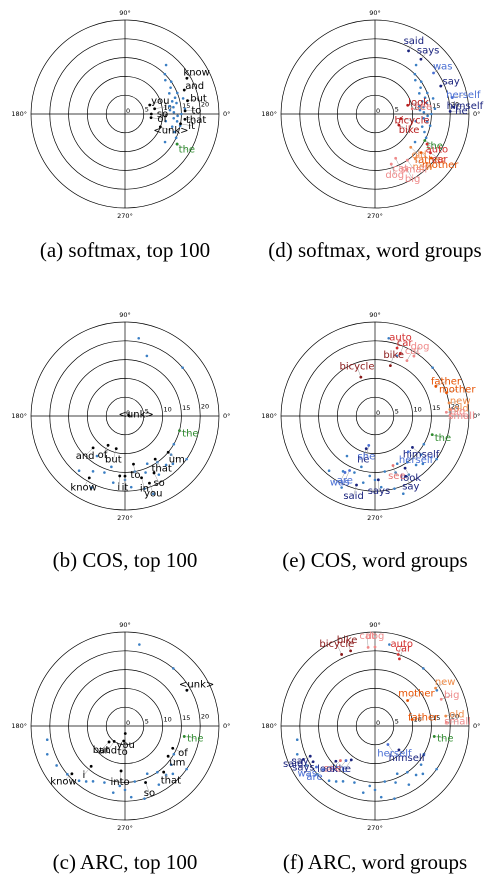  What do you see at coordinates (407, 758) in the screenshot?
I see `word-label: himself` at bounding box center [407, 758].